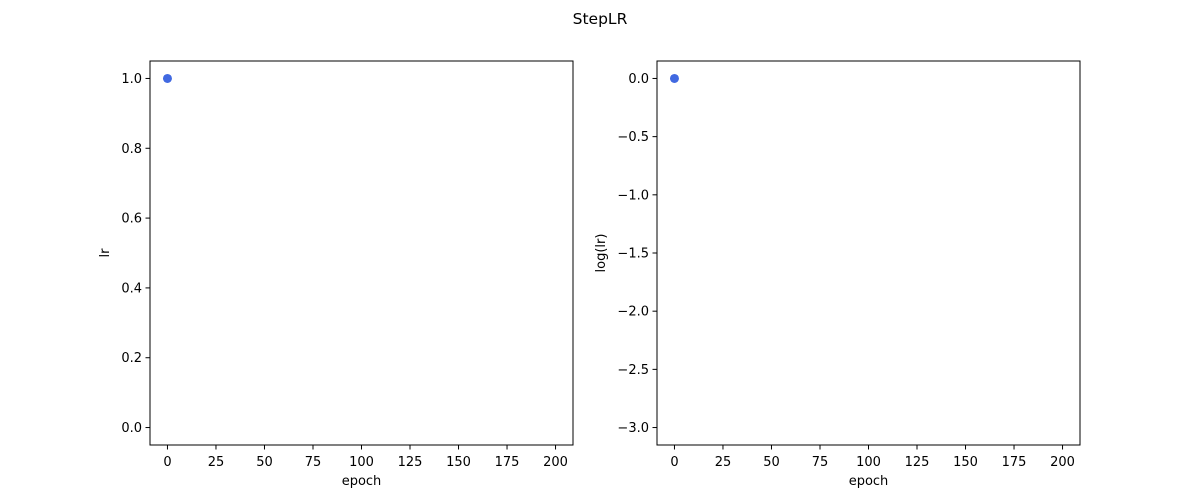 This screenshot has width=1200, height=500. What do you see at coordinates (105, 253) in the screenshot?
I see `y-axis-label: lr` at bounding box center [105, 253].